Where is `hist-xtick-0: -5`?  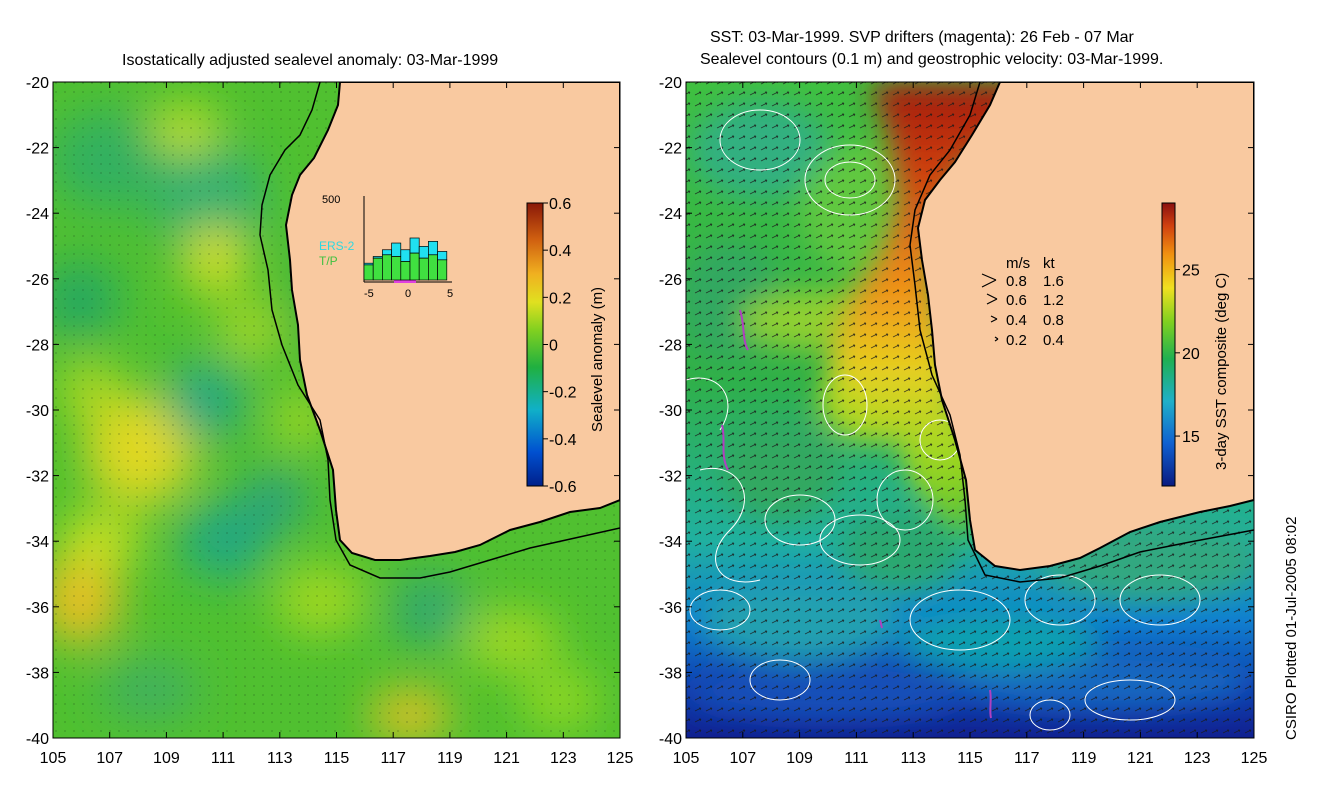
hist-xtick-0: -5 is located at coordinates (369, 294).